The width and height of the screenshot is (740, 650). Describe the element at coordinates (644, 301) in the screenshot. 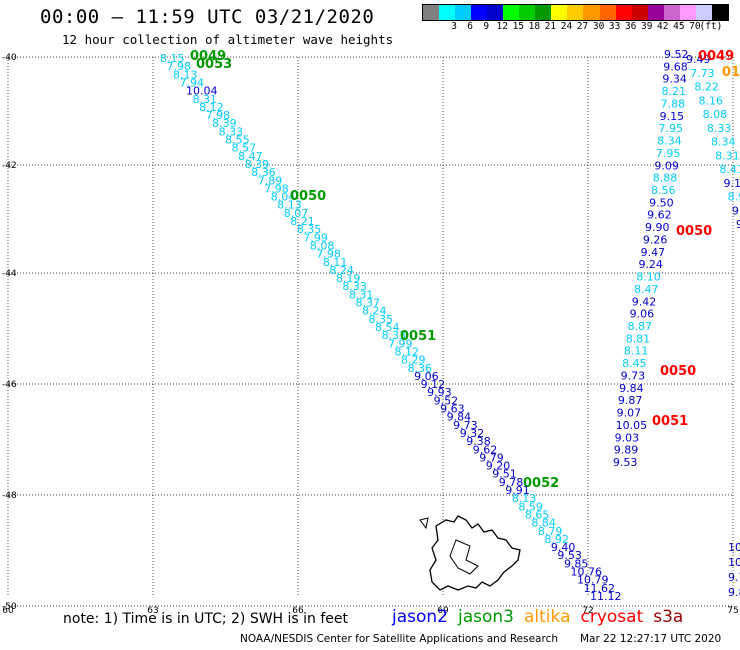

I see `wave-height-label: 9.42` at that location.